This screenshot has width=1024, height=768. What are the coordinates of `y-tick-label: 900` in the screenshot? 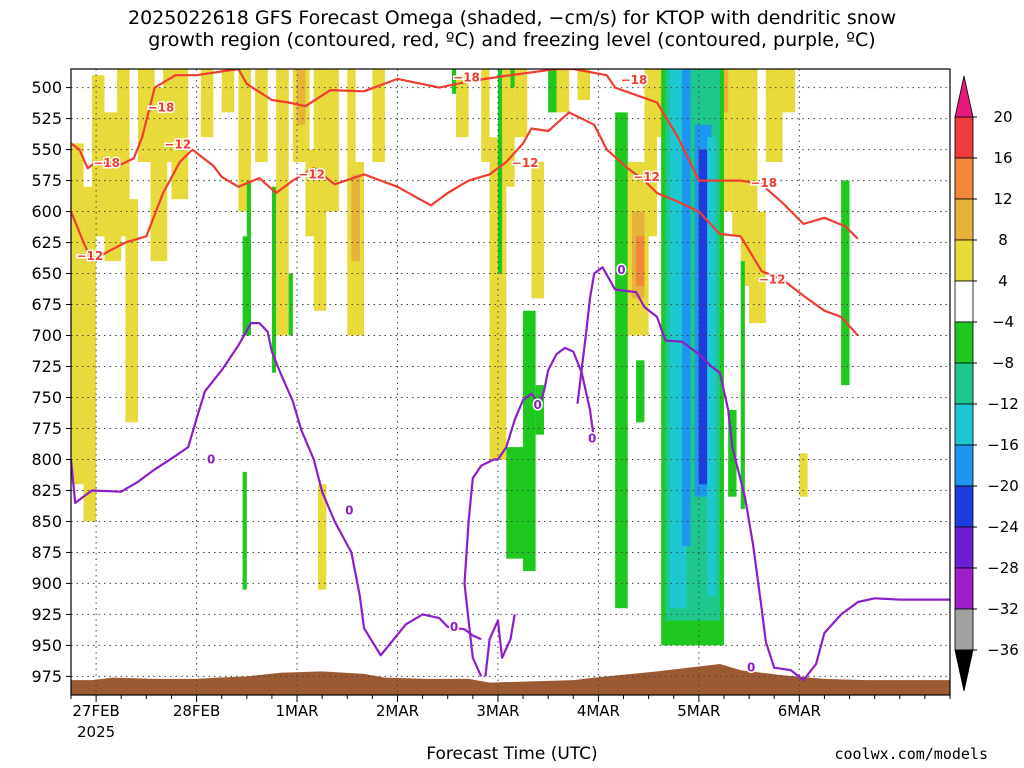 It's located at (46, 583).